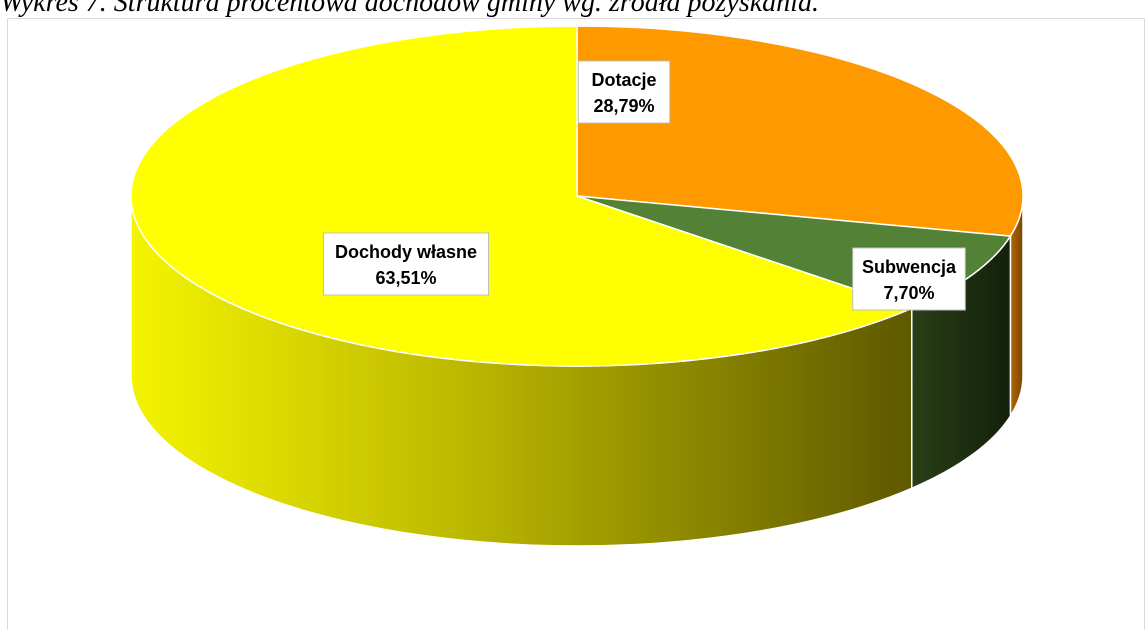 The width and height of the screenshot is (1147, 630). I want to click on data-label-value: 63,51%, so click(405, 278).